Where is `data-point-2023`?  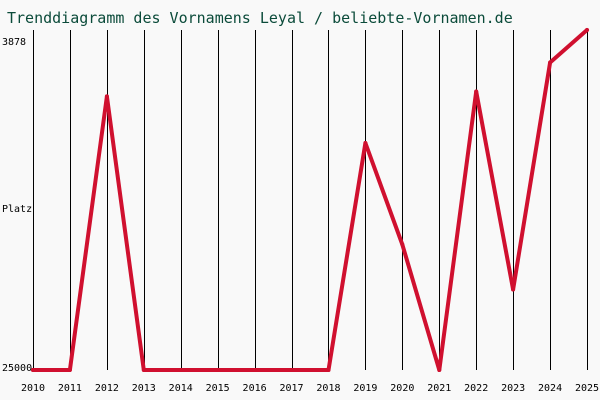
data-point-2023 is located at coordinates (513, 289).